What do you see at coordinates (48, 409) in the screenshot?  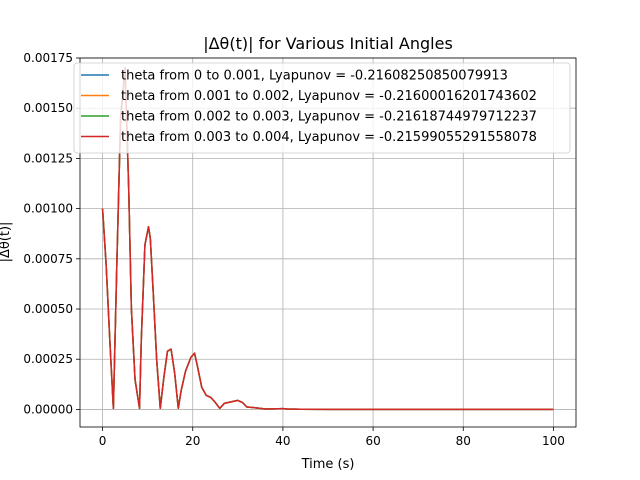 I see `y-tick-label: 0.00000` at bounding box center [48, 409].